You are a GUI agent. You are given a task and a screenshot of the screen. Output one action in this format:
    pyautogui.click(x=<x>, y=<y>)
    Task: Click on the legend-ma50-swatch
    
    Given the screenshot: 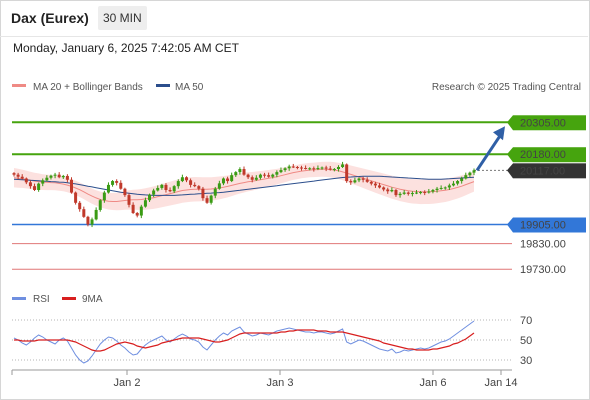 What is the action you would take?
    pyautogui.click(x=163, y=85)
    